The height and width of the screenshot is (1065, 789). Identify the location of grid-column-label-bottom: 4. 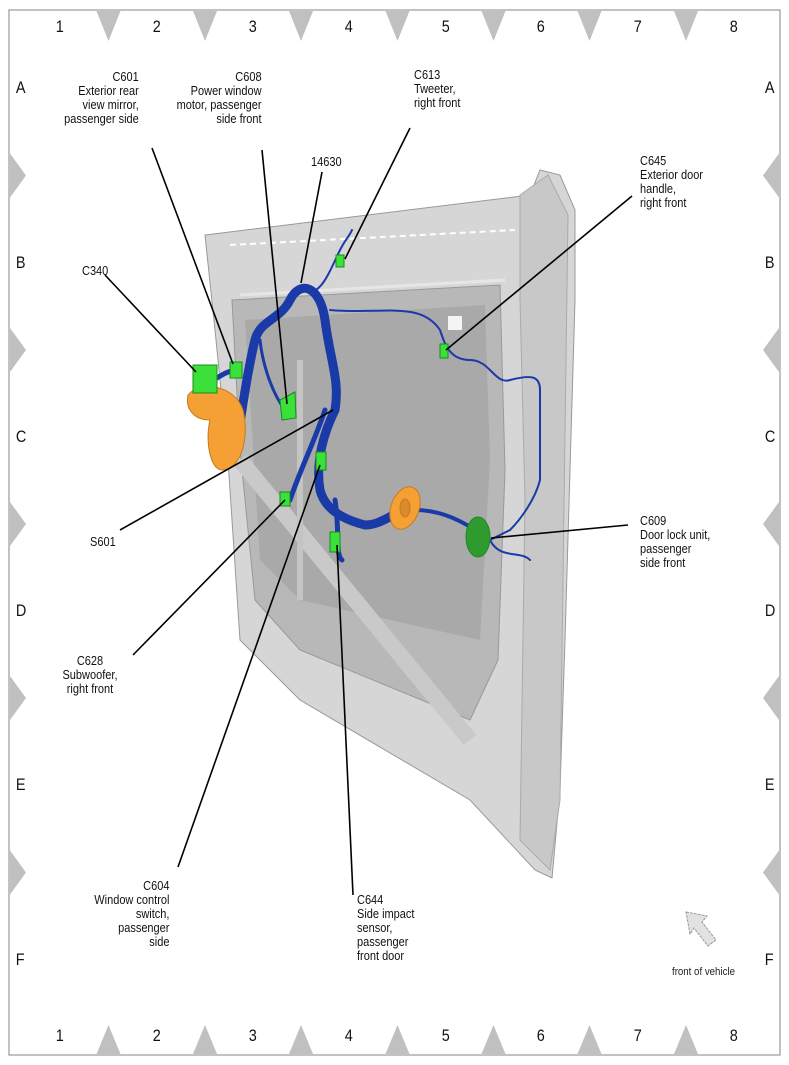
(348, 1035).